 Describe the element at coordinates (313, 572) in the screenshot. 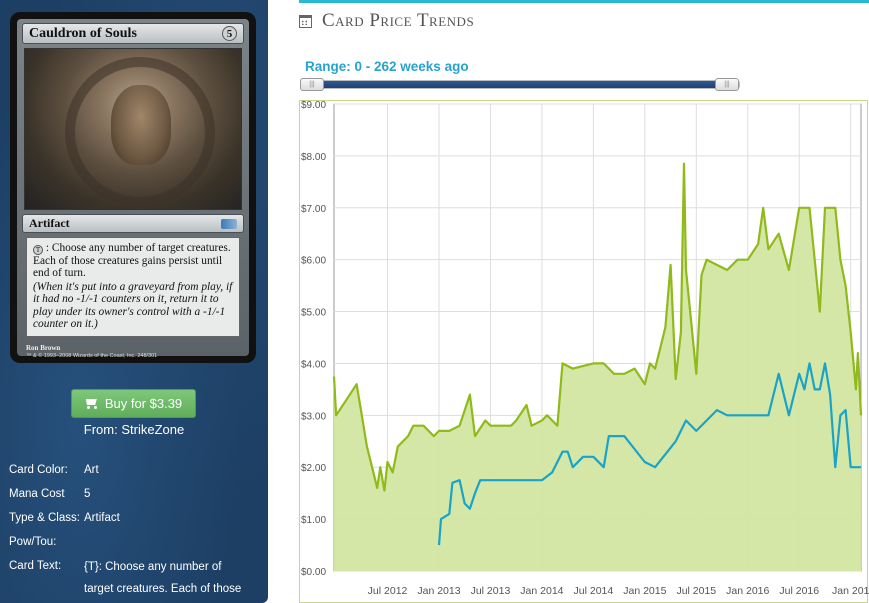

I see `y-tick-label: $0.00` at that location.